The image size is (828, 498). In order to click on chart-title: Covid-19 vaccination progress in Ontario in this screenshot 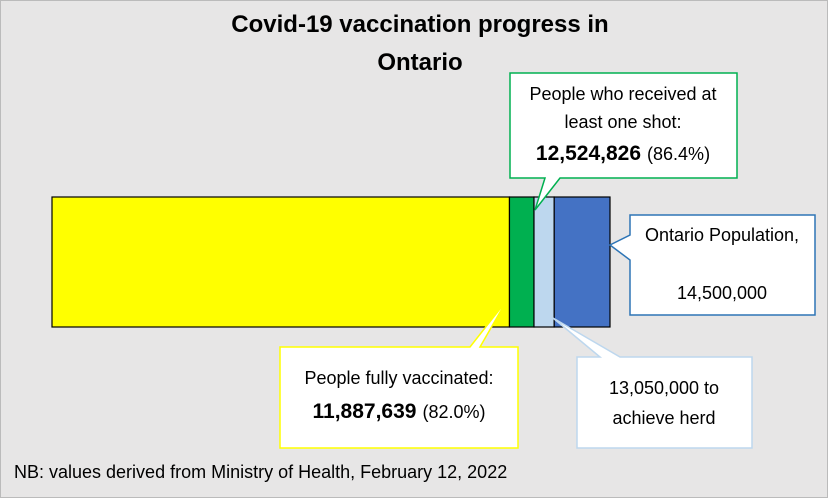, I will do `click(419, 43)`.